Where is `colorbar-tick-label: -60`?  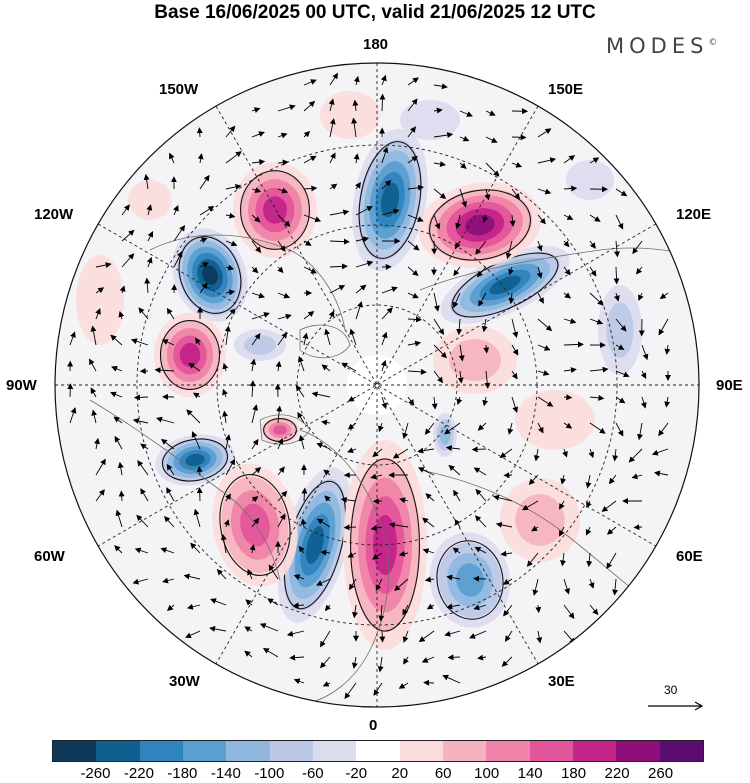
colorbar-tick-label: -60 is located at coordinates (312, 773).